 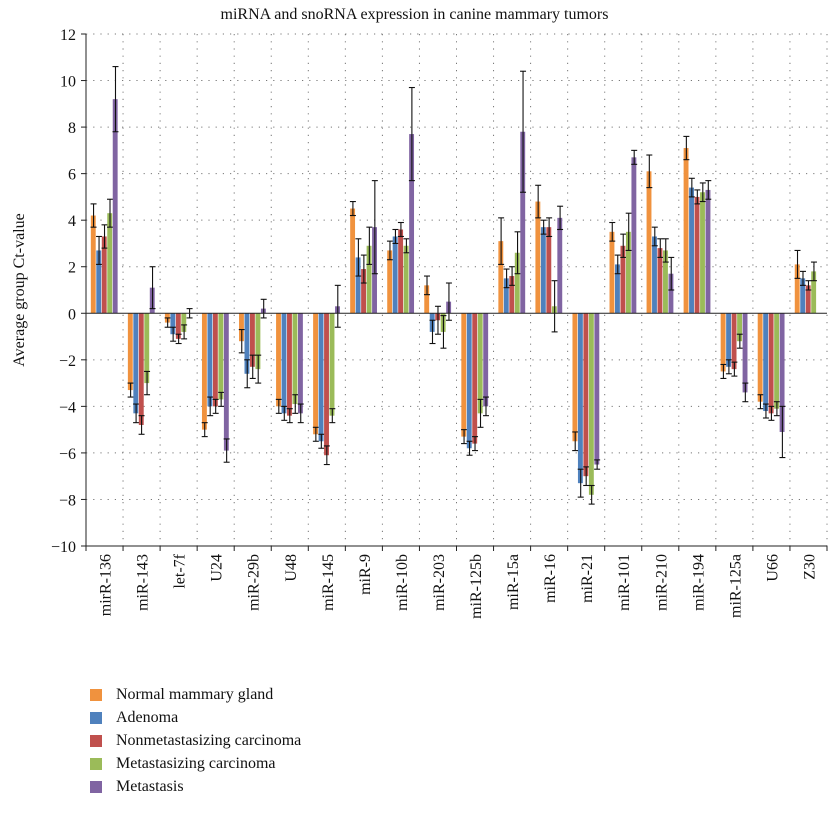 I want to click on y-axis-label: Average group Ct-value, so click(x=19, y=289).